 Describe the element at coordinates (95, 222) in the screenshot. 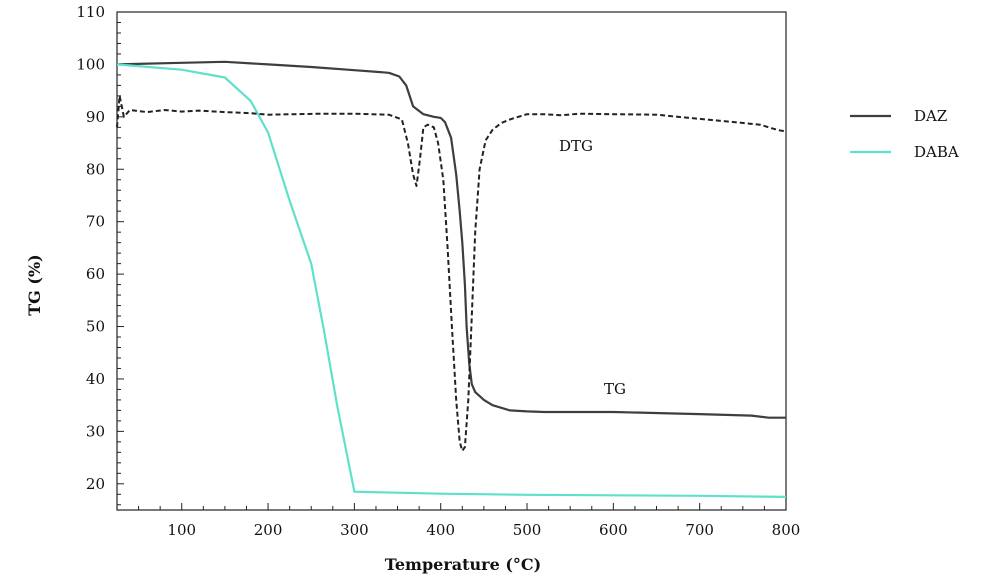

I see `y-tick-label: 70` at that location.